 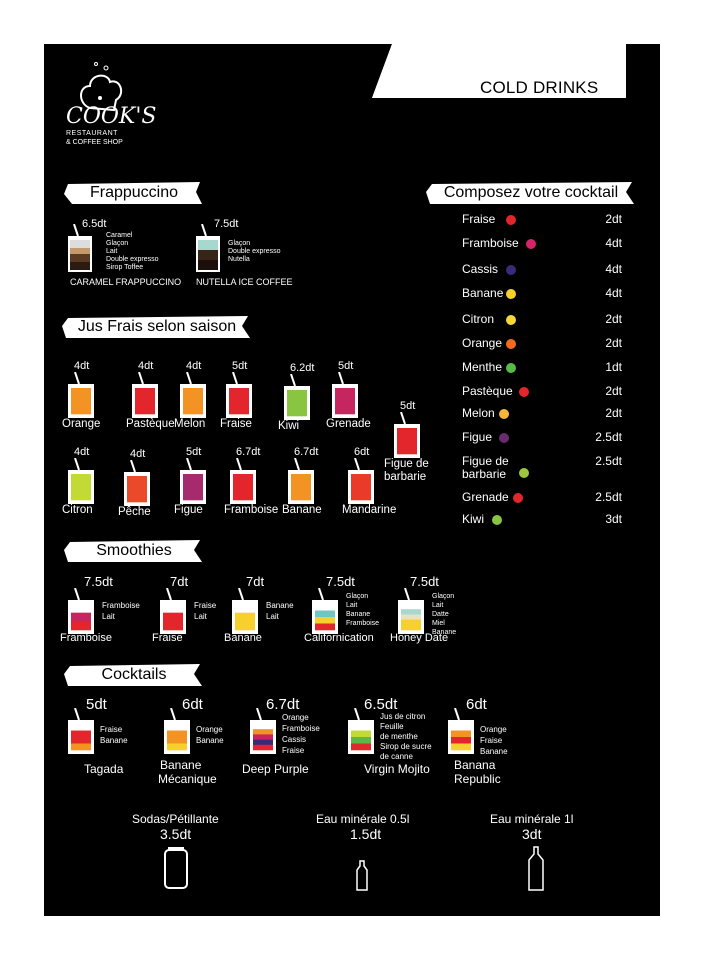 I want to click on cocktail-item-name: Grenade, so click(x=485, y=497).